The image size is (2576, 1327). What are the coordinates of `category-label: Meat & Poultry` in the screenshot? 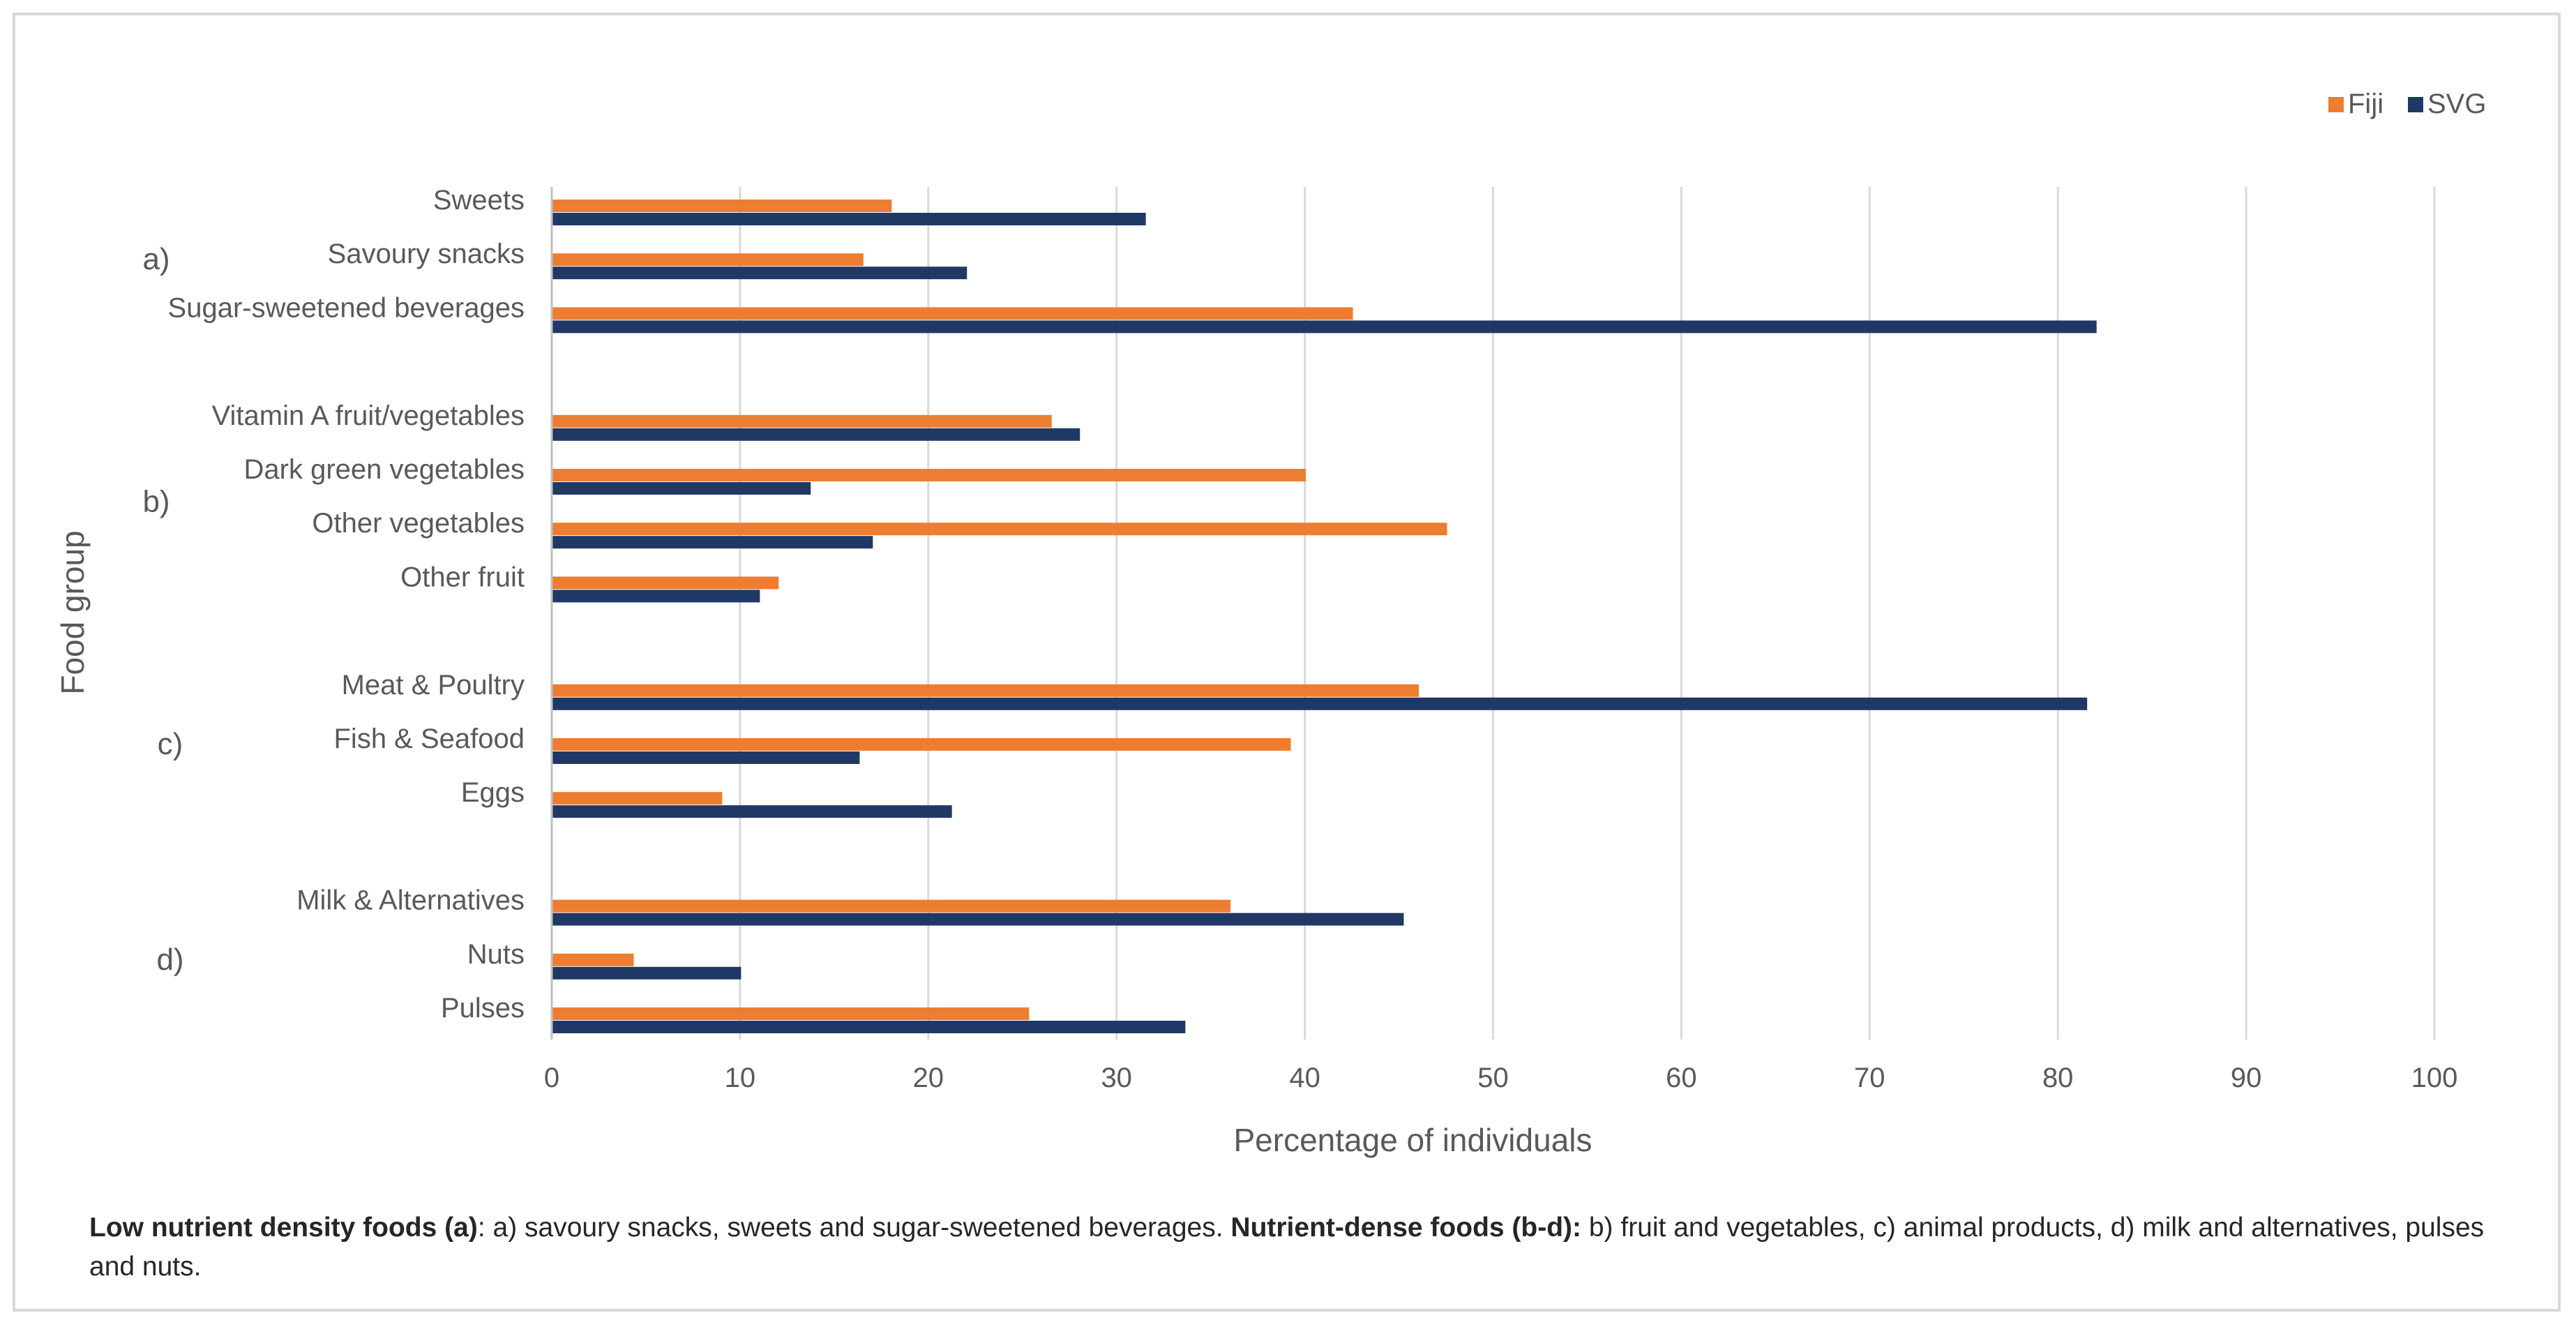 It's located at (433, 685).